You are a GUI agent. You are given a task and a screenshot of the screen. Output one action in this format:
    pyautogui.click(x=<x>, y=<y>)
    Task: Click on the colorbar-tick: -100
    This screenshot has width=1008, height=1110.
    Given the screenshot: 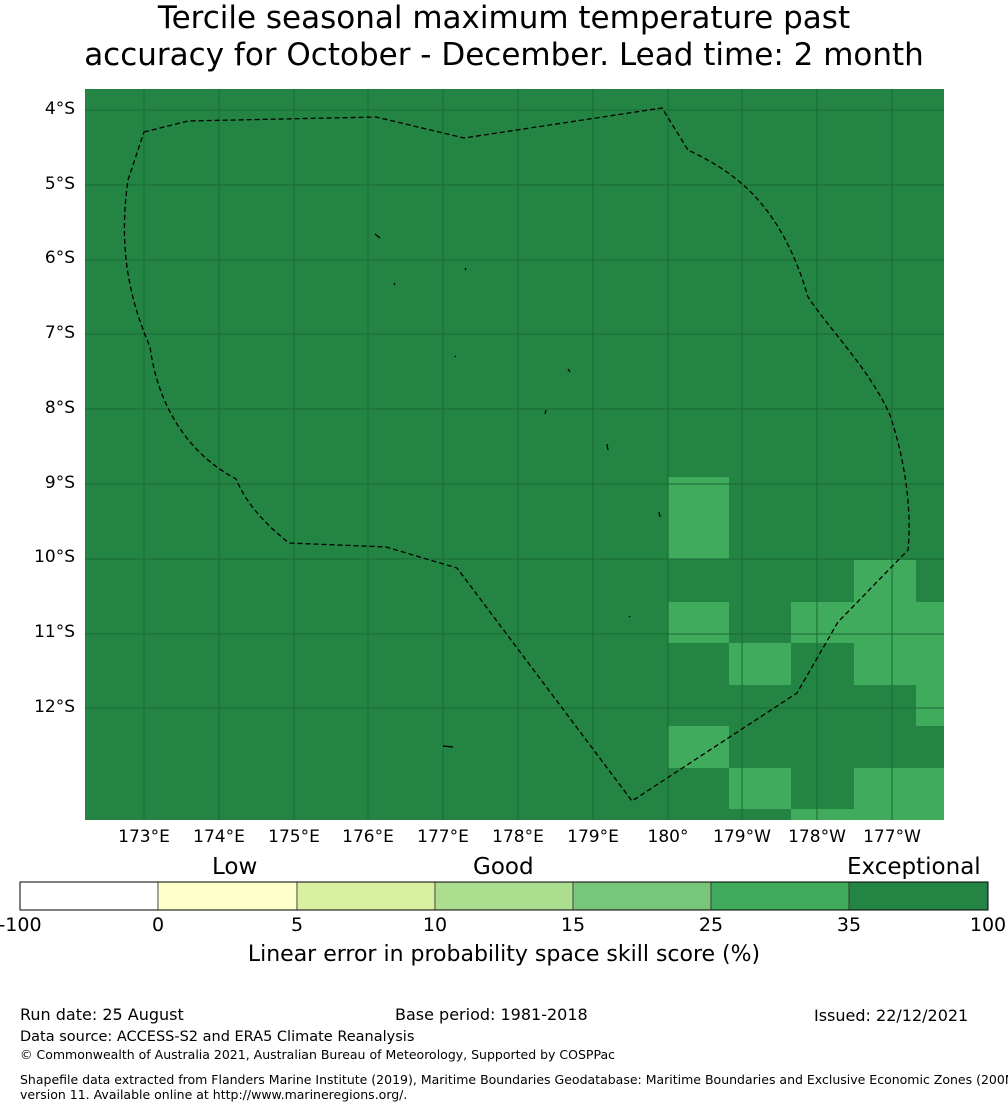 What is the action you would take?
    pyautogui.click(x=21, y=925)
    